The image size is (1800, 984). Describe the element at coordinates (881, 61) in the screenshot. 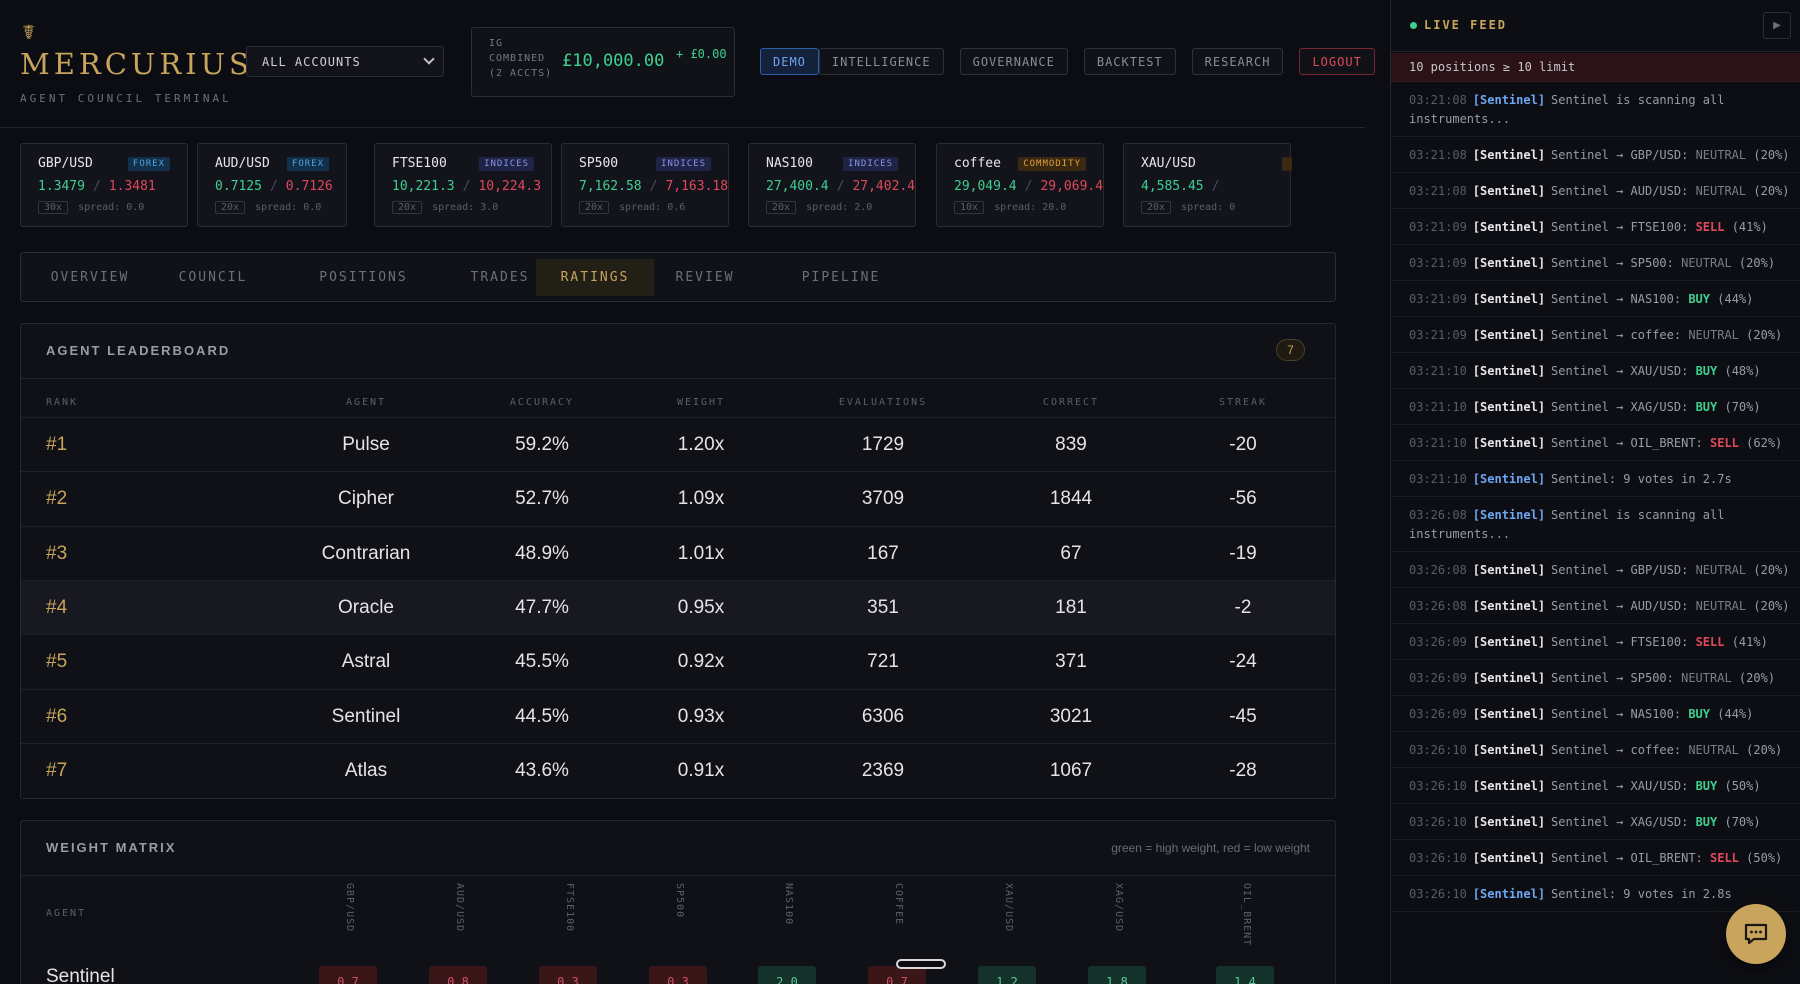

I see `nav-intelligence-button: INTELLIGENCE` at that location.